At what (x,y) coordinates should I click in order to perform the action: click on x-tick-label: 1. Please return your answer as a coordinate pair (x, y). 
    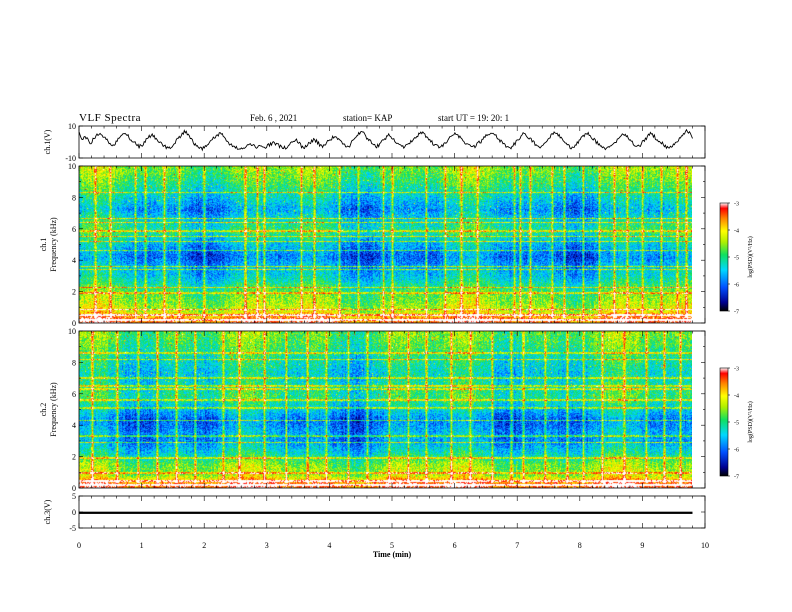
    Looking at the image, I should click on (142, 545).